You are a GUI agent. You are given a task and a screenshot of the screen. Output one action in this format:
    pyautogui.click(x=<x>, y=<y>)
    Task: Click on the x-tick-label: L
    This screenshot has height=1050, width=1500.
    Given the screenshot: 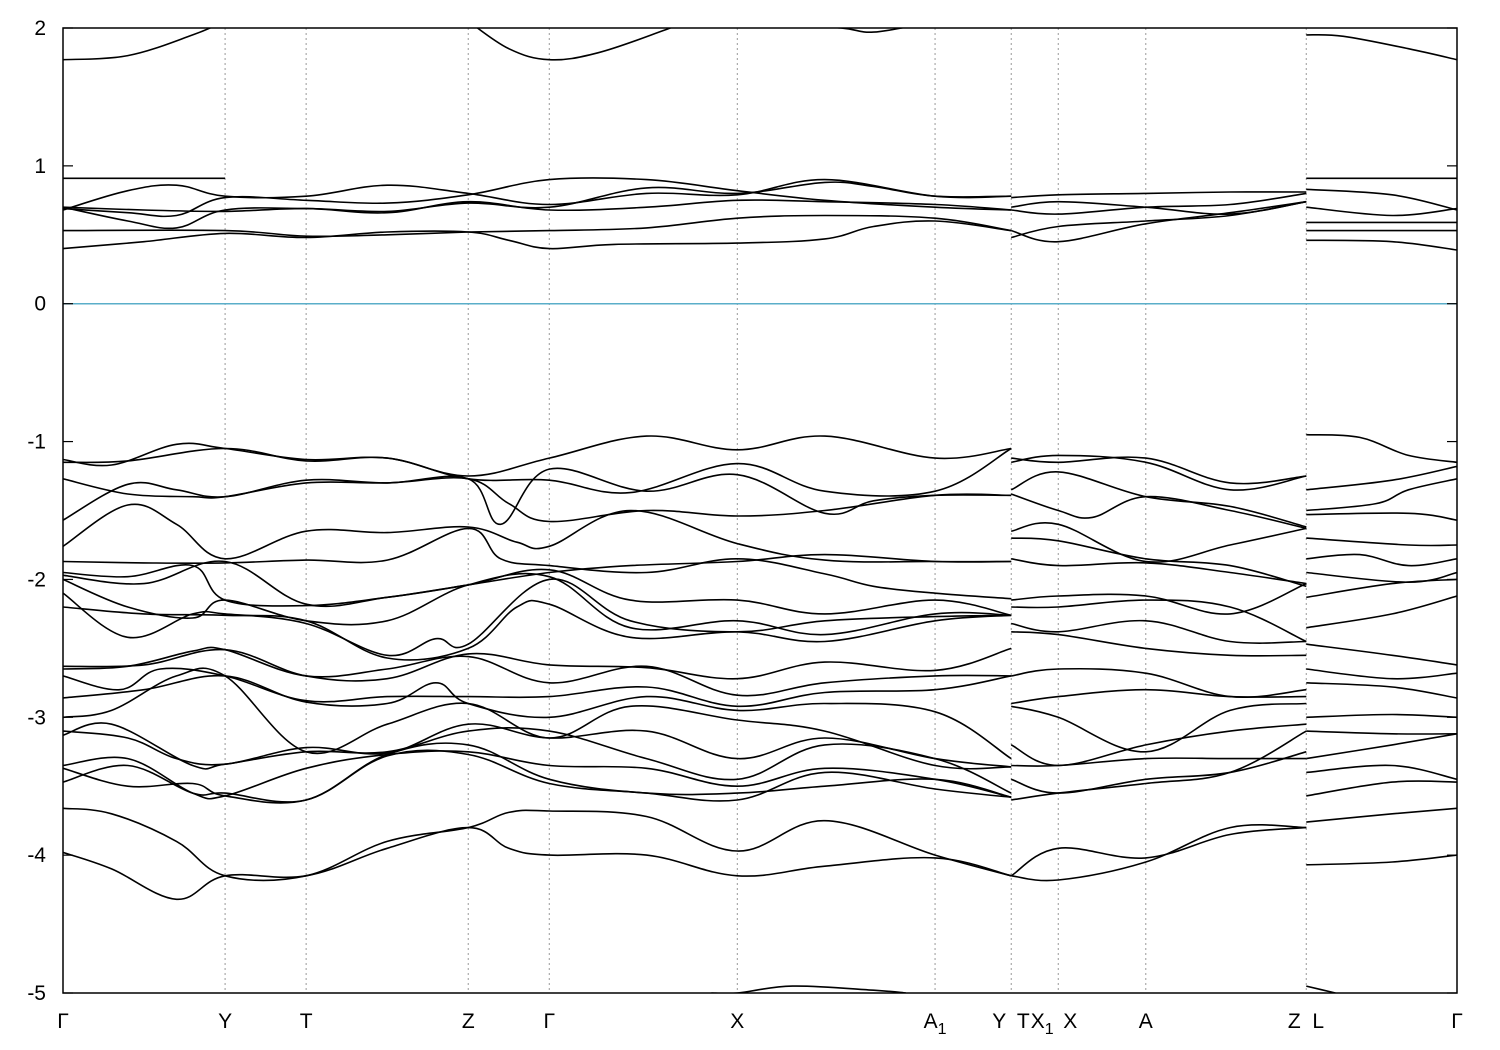 What is the action you would take?
    pyautogui.click(x=1318, y=1021)
    